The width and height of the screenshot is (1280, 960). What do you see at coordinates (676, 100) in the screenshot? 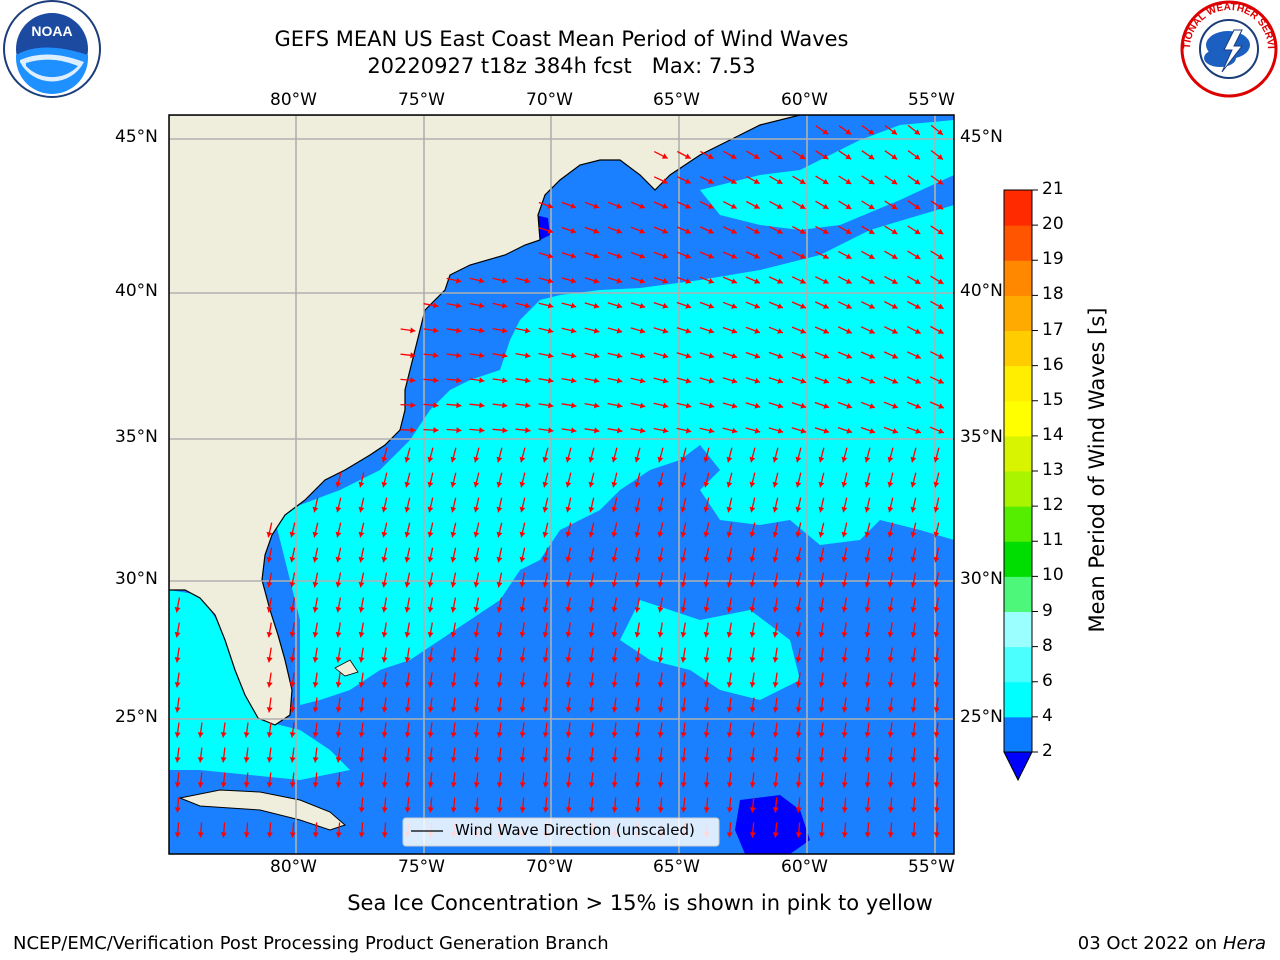
I see `lon-label-top-65w: 65°W` at bounding box center [676, 100].